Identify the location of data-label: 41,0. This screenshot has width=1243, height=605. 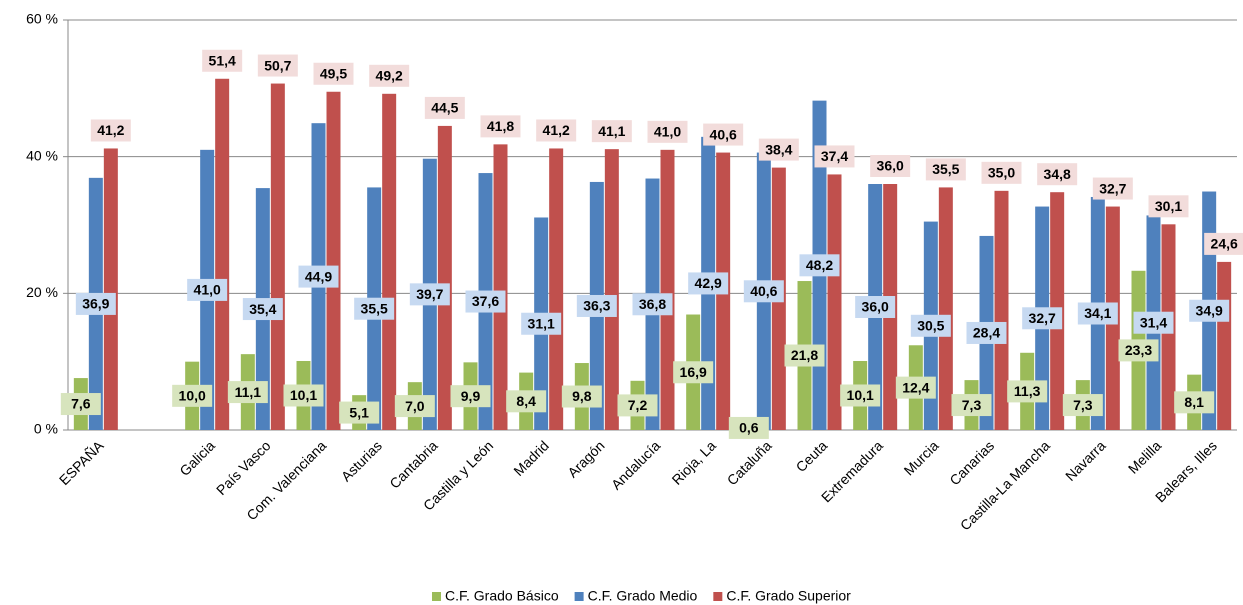
(667, 132).